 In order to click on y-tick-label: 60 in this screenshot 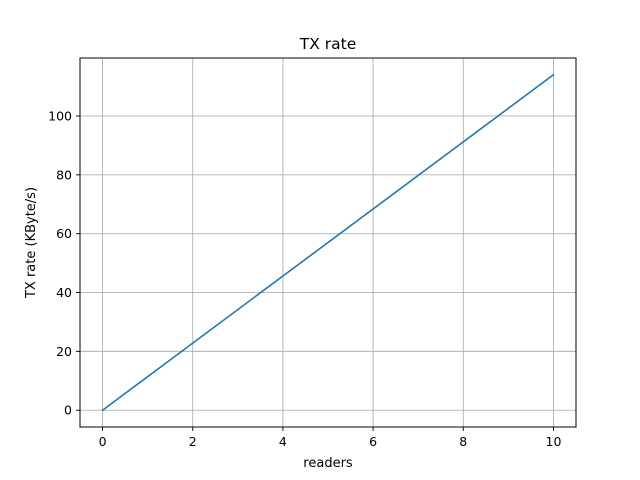, I will do `click(64, 233)`.